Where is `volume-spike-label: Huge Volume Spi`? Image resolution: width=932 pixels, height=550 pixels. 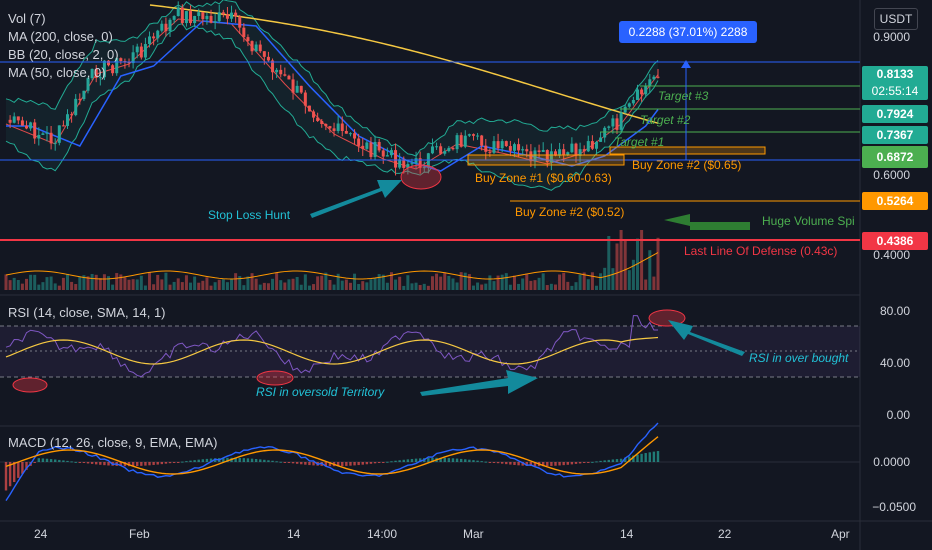 volume-spike-label: Huge Volume Spi is located at coordinates (808, 221).